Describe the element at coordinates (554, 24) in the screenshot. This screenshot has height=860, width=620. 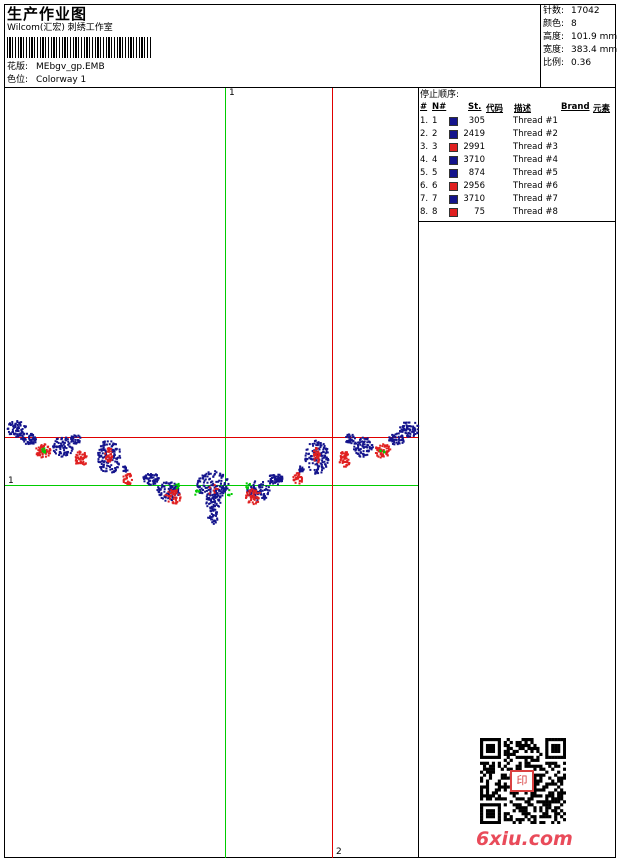
I see `stat-label: 颜色:` at that location.